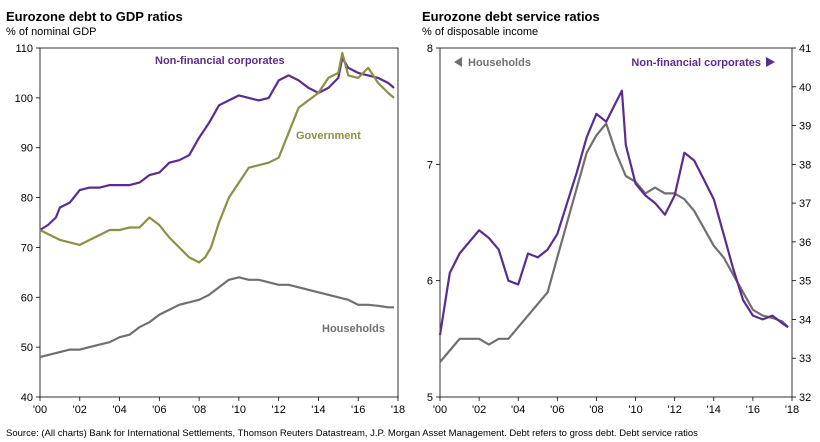 This screenshot has width=820, height=442. I want to click on chart1-subtitle: % of nominal GDP, so click(51, 32).